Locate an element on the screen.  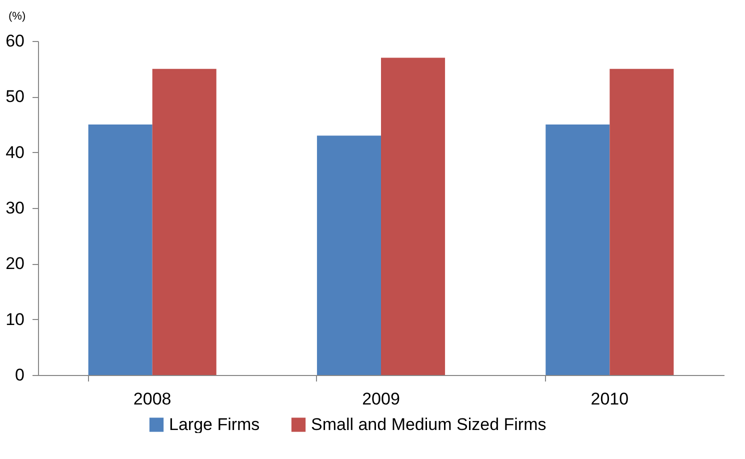
legend-label: Small and Medium Sized Firms is located at coordinates (428, 424).